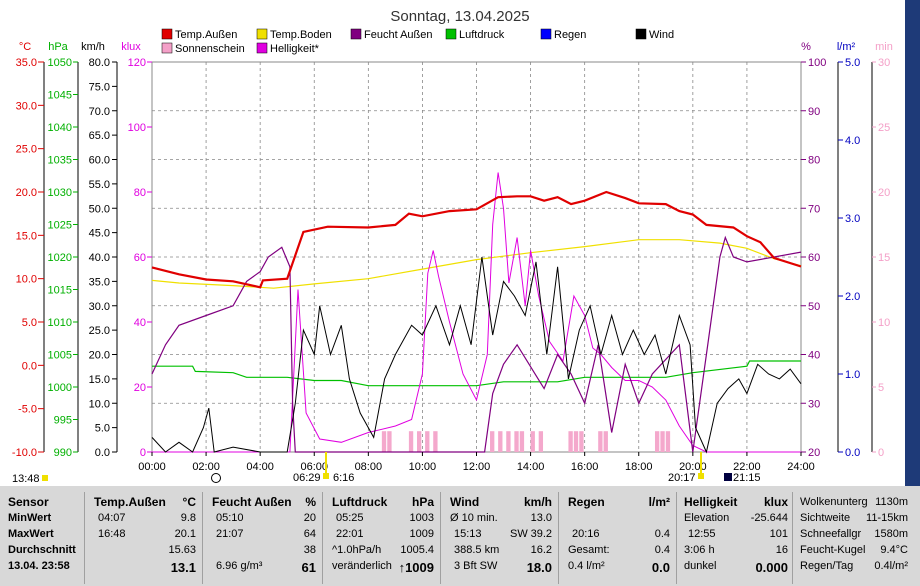 Image resolution: width=920 pixels, height=586 pixels. Describe the element at coordinates (421, 534) in the screenshot. I see `cell: 1009` at that location.